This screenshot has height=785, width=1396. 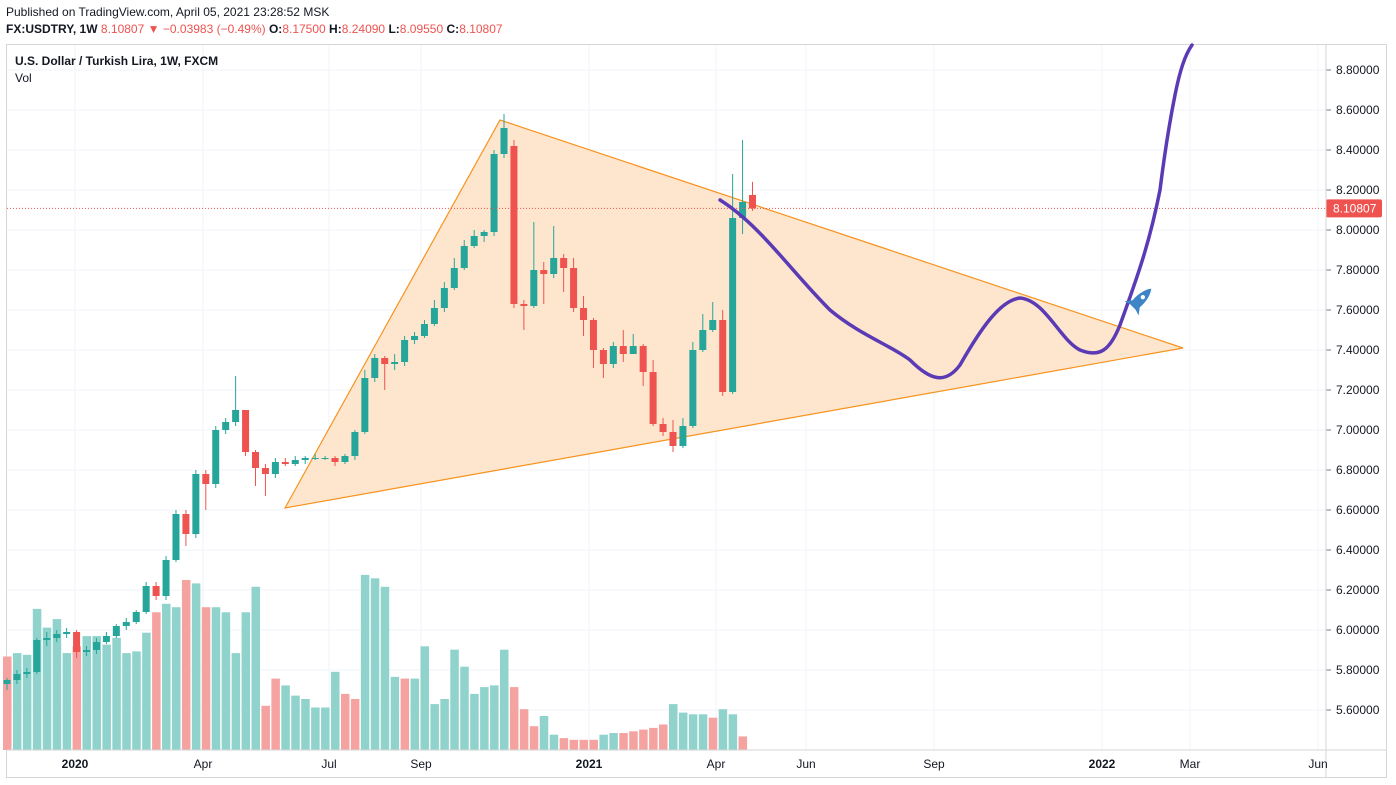 What do you see at coordinates (1358, 190) in the screenshot?
I see `y-tick-label: 8.20000` at bounding box center [1358, 190].